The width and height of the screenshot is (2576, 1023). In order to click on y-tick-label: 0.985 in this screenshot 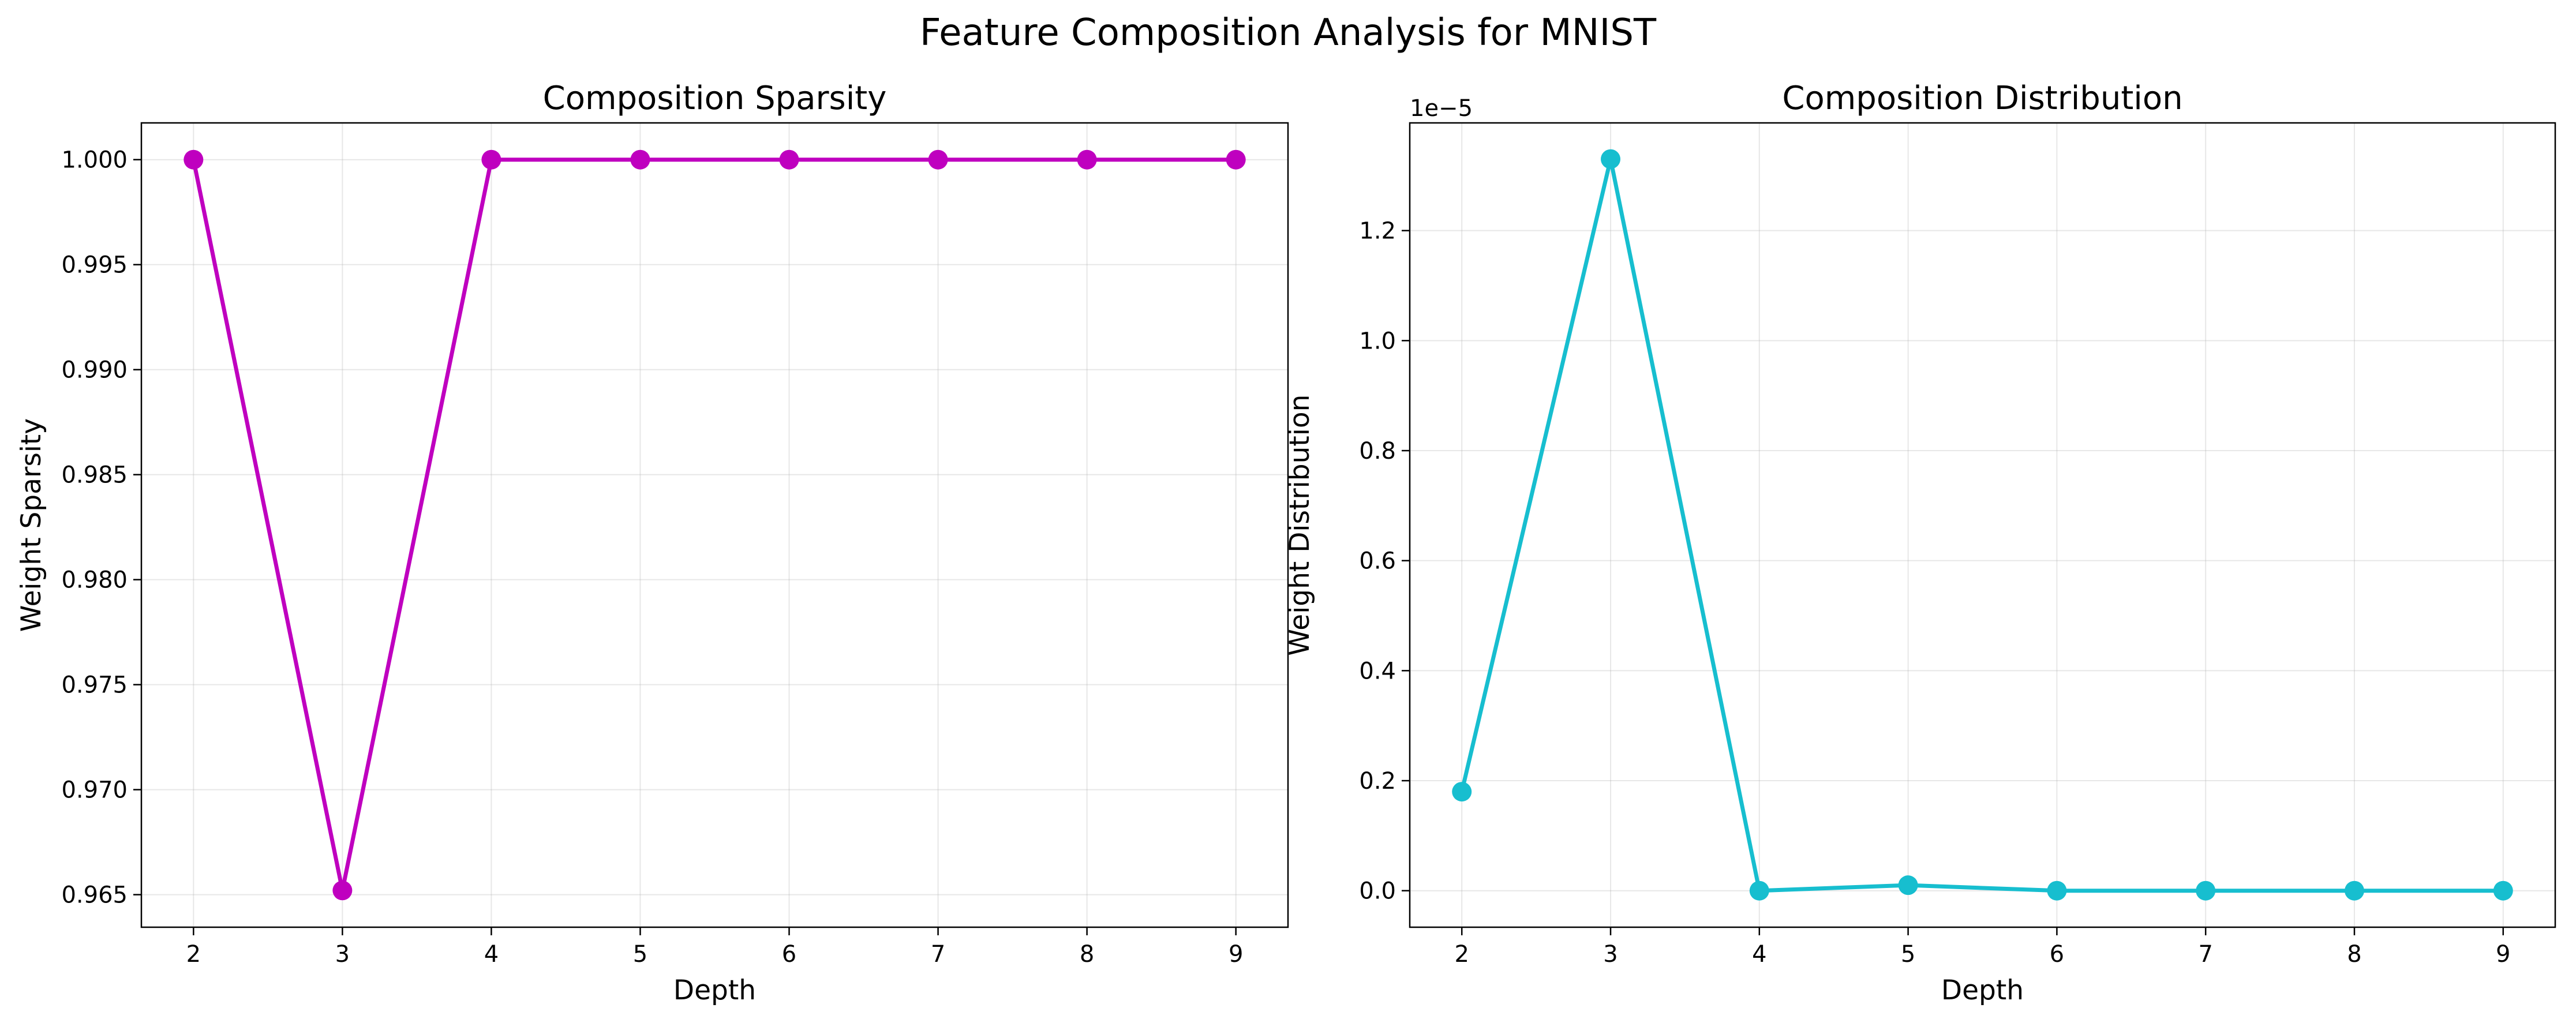, I will do `click(95, 475)`.